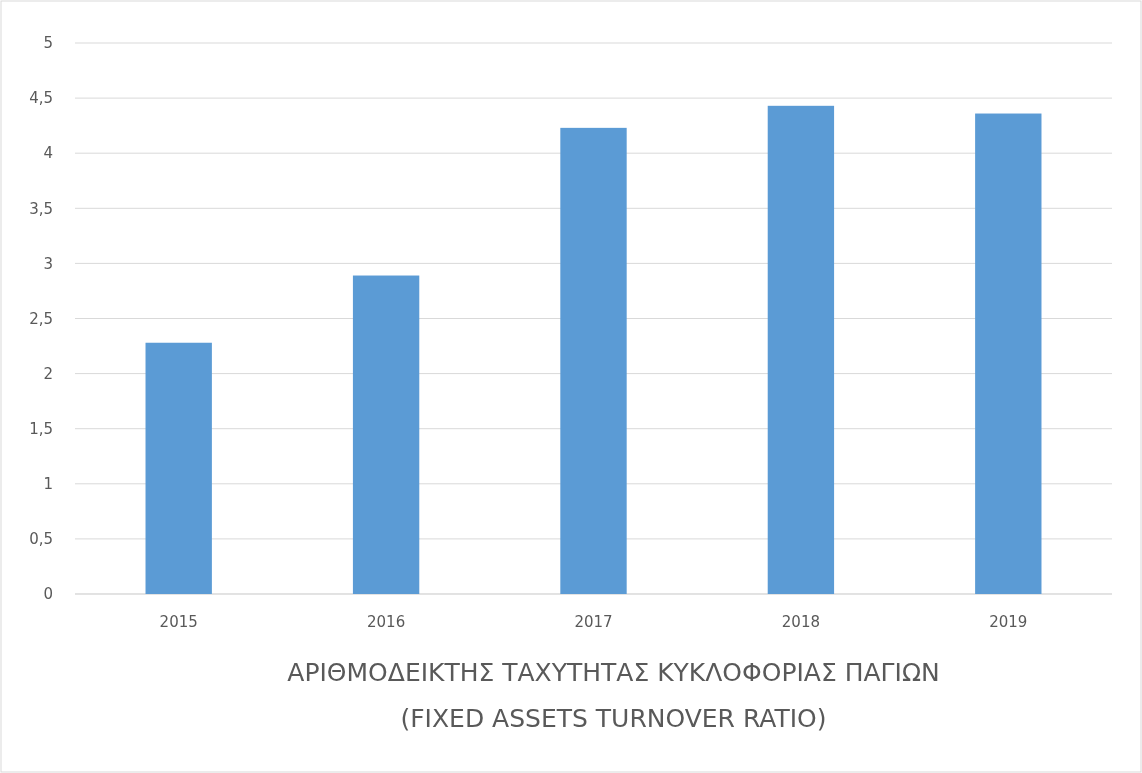 The image size is (1142, 773). Describe the element at coordinates (41, 98) in the screenshot. I see `y-tick-label: 4,5` at that location.